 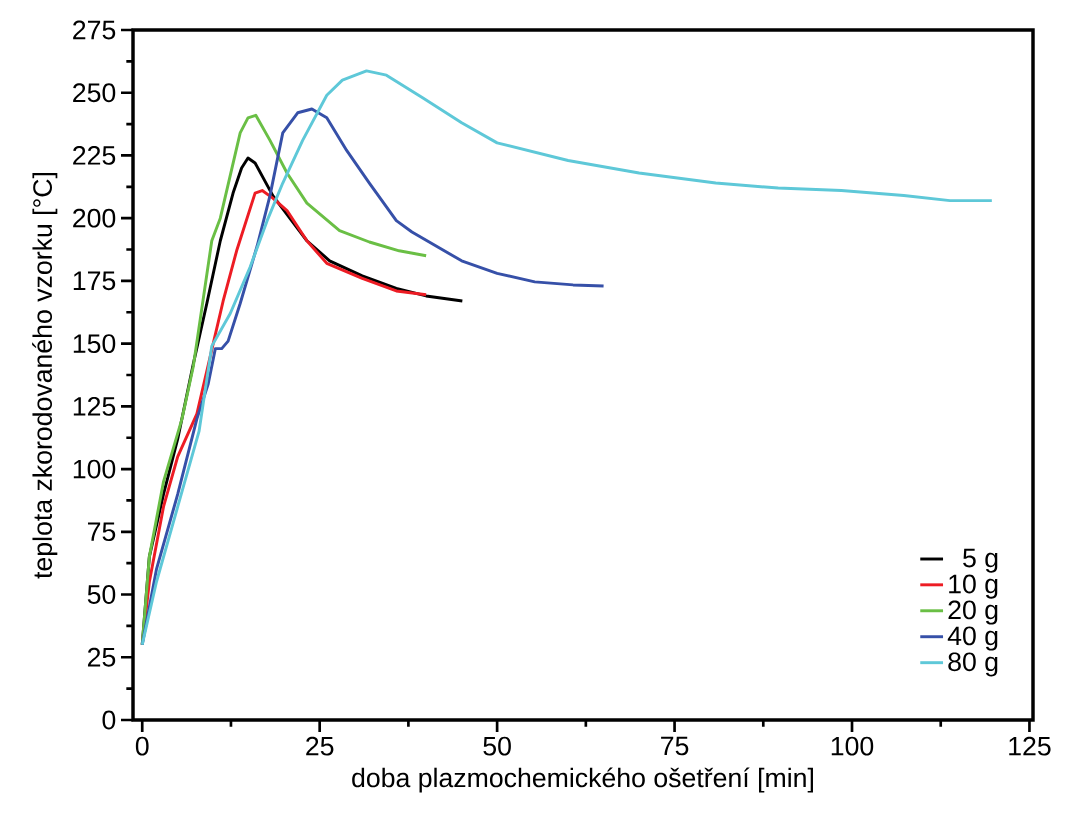 What do you see at coordinates (497, 746) in the screenshot?
I see `x-tick-label: 50` at bounding box center [497, 746].